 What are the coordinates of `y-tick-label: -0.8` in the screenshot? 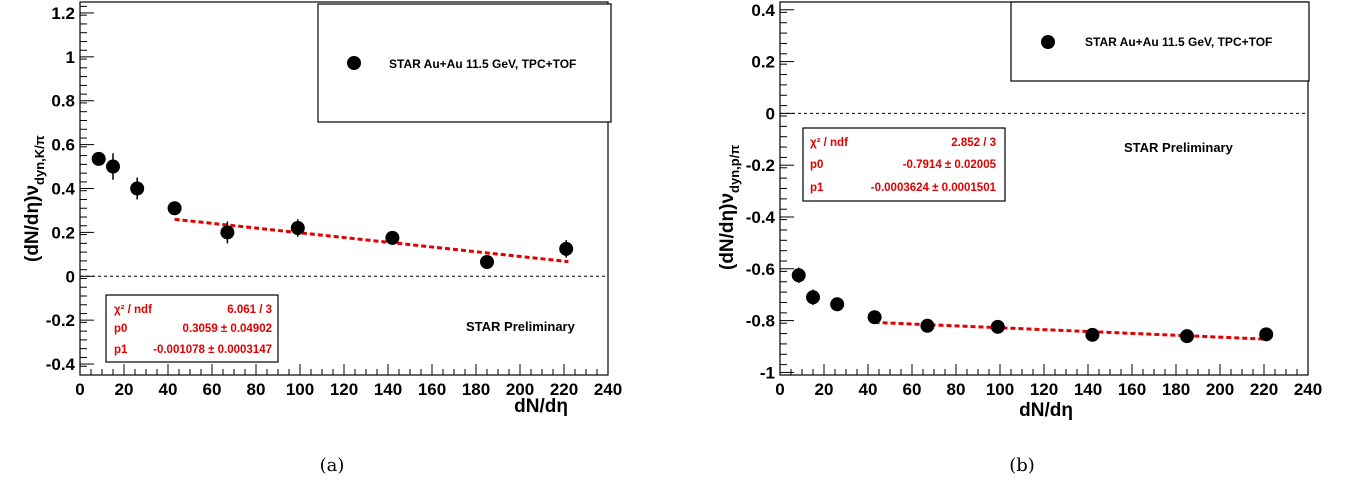 It's located at (760, 321).